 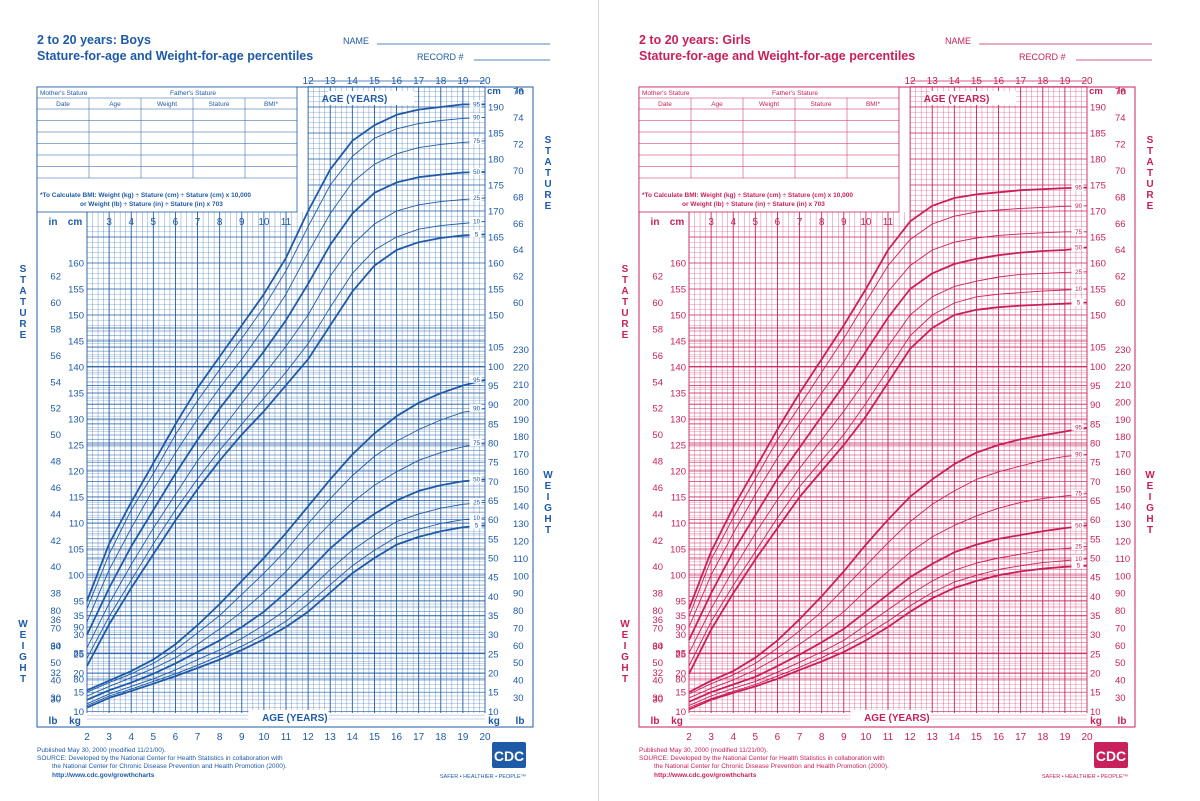 What do you see at coordinates (76, 550) in the screenshot?
I see `left-cm-tick: 105` at bounding box center [76, 550].